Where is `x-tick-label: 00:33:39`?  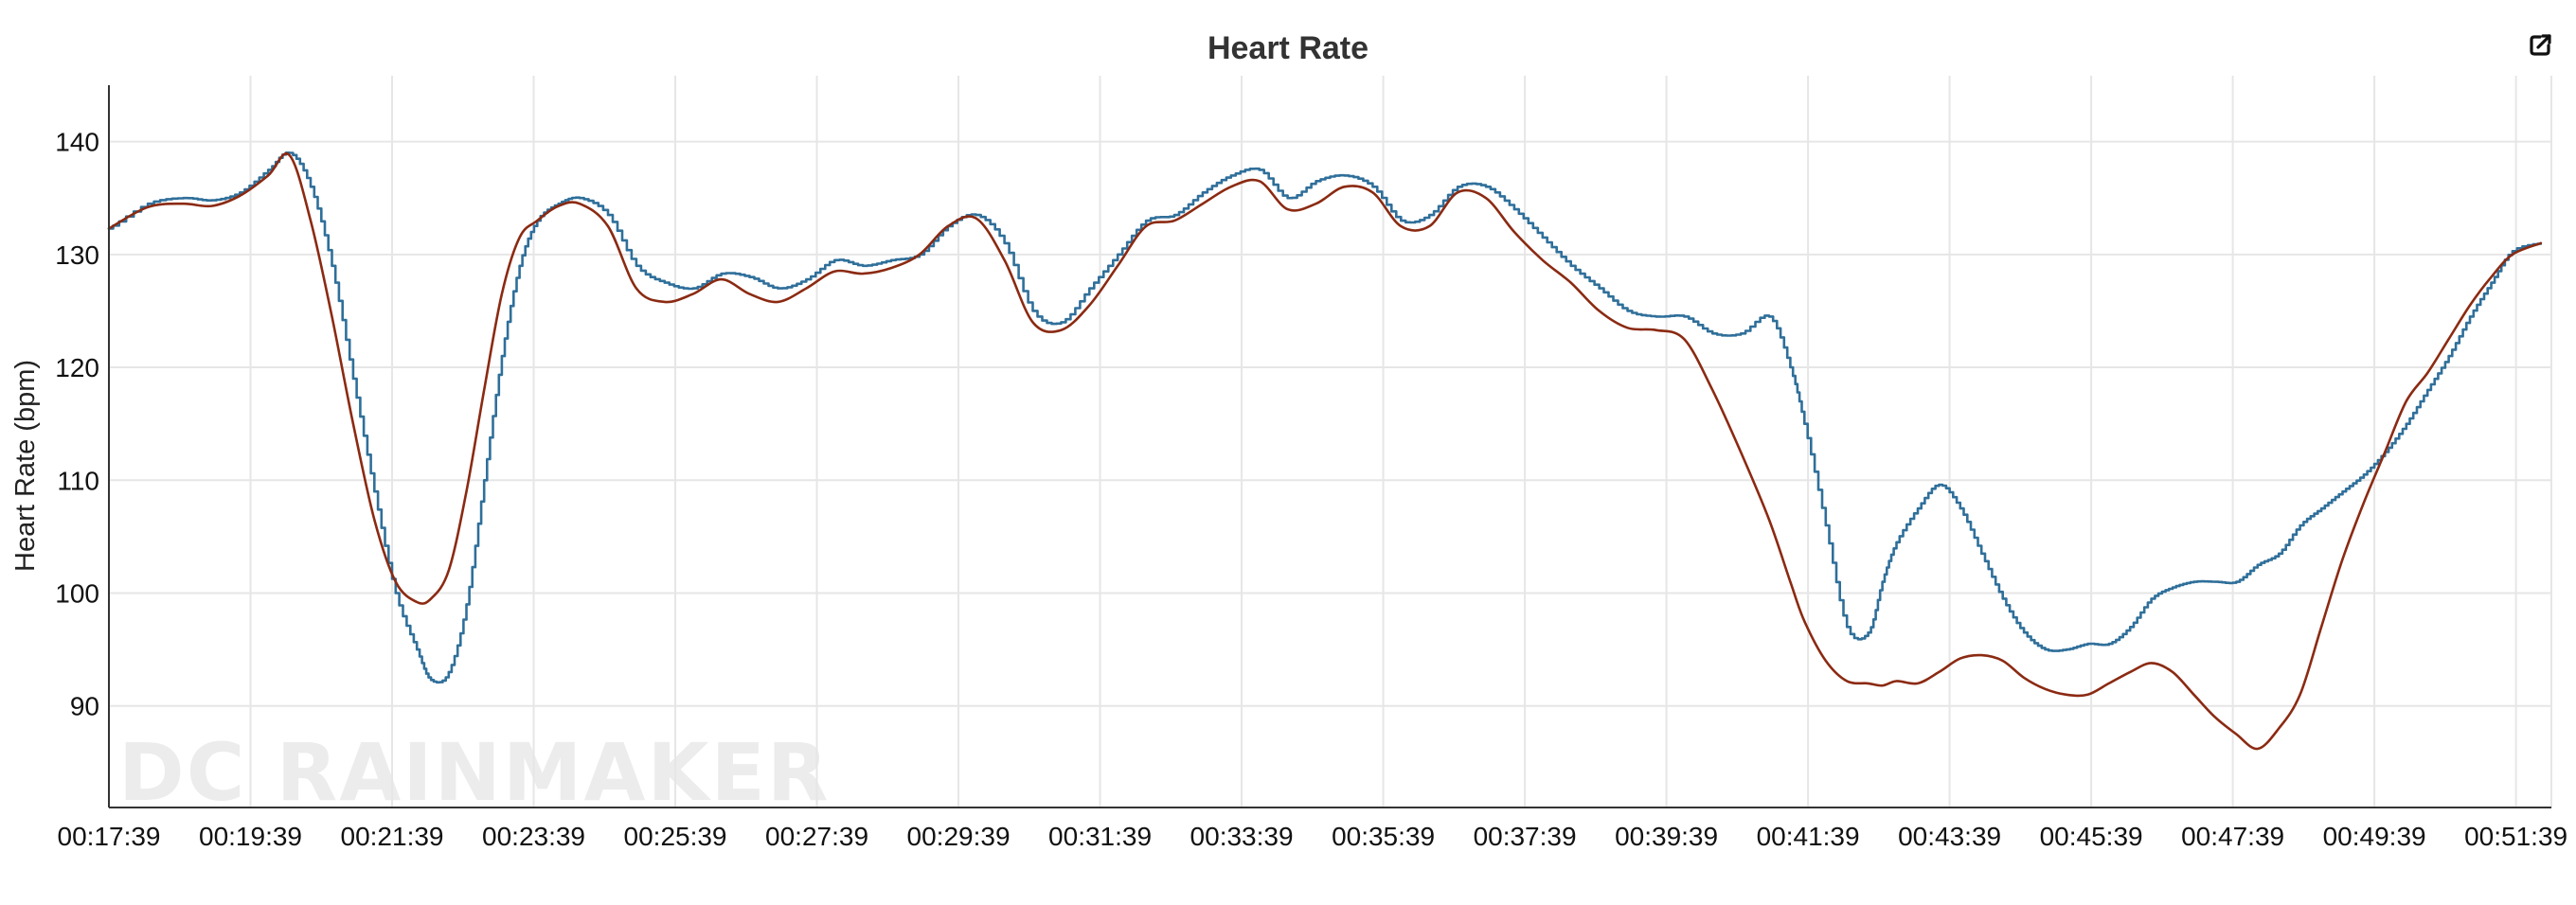
x-tick-label: 00:33:39 is located at coordinates (1242, 837).